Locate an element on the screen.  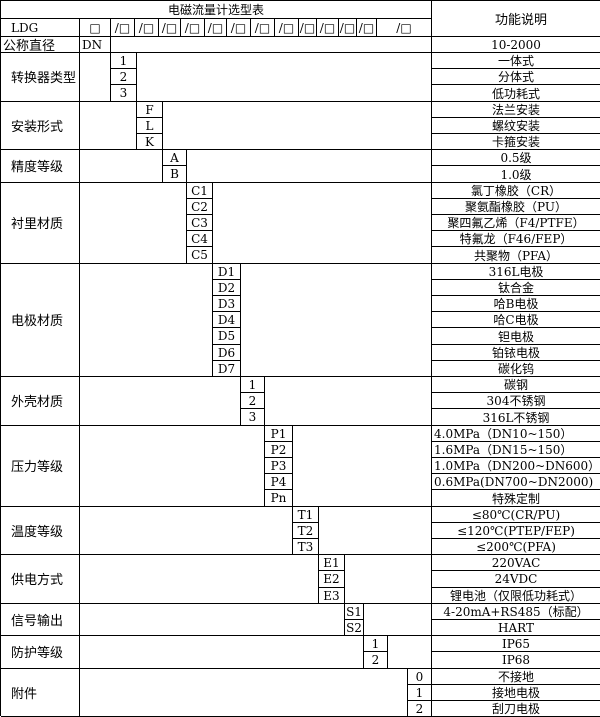
model-prefix: LDG is located at coordinates (40, 28).